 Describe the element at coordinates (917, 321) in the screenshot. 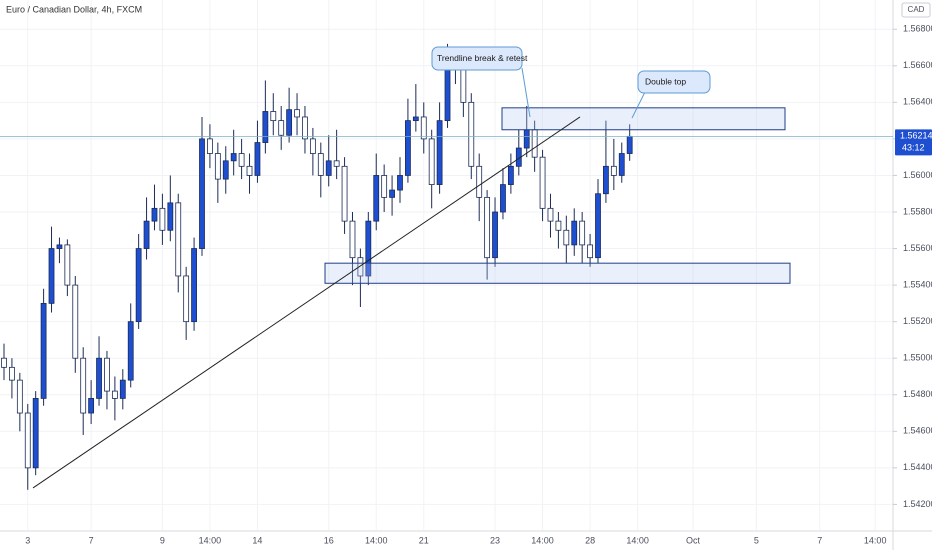

I see `y-tick-label: 1.55200` at that location.